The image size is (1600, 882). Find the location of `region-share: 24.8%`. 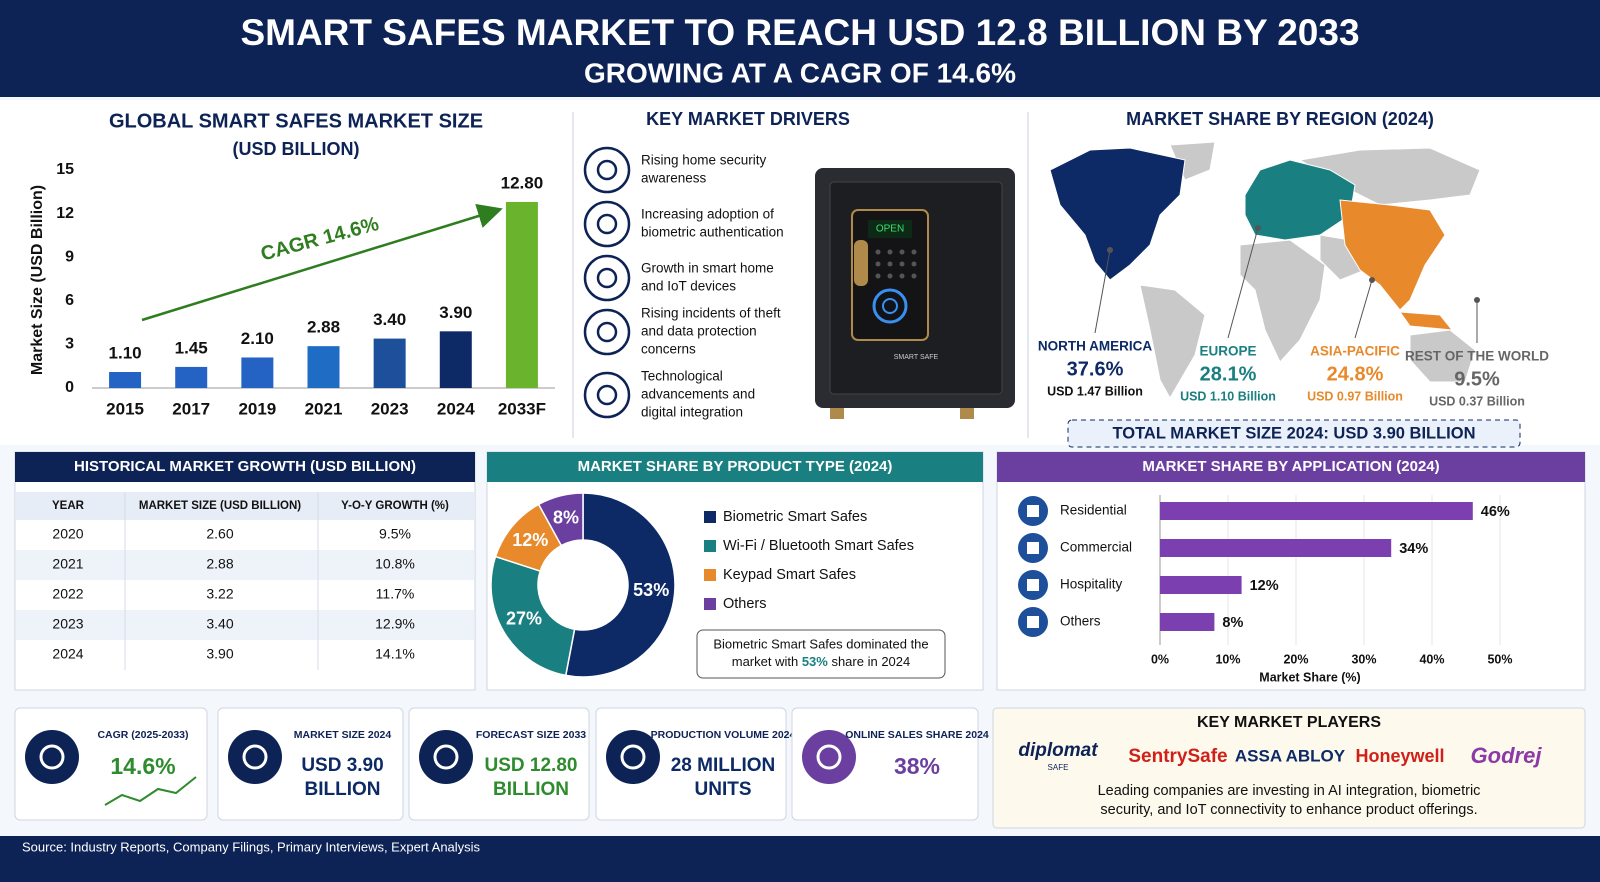

region-share: 24.8% is located at coordinates (1355, 374).